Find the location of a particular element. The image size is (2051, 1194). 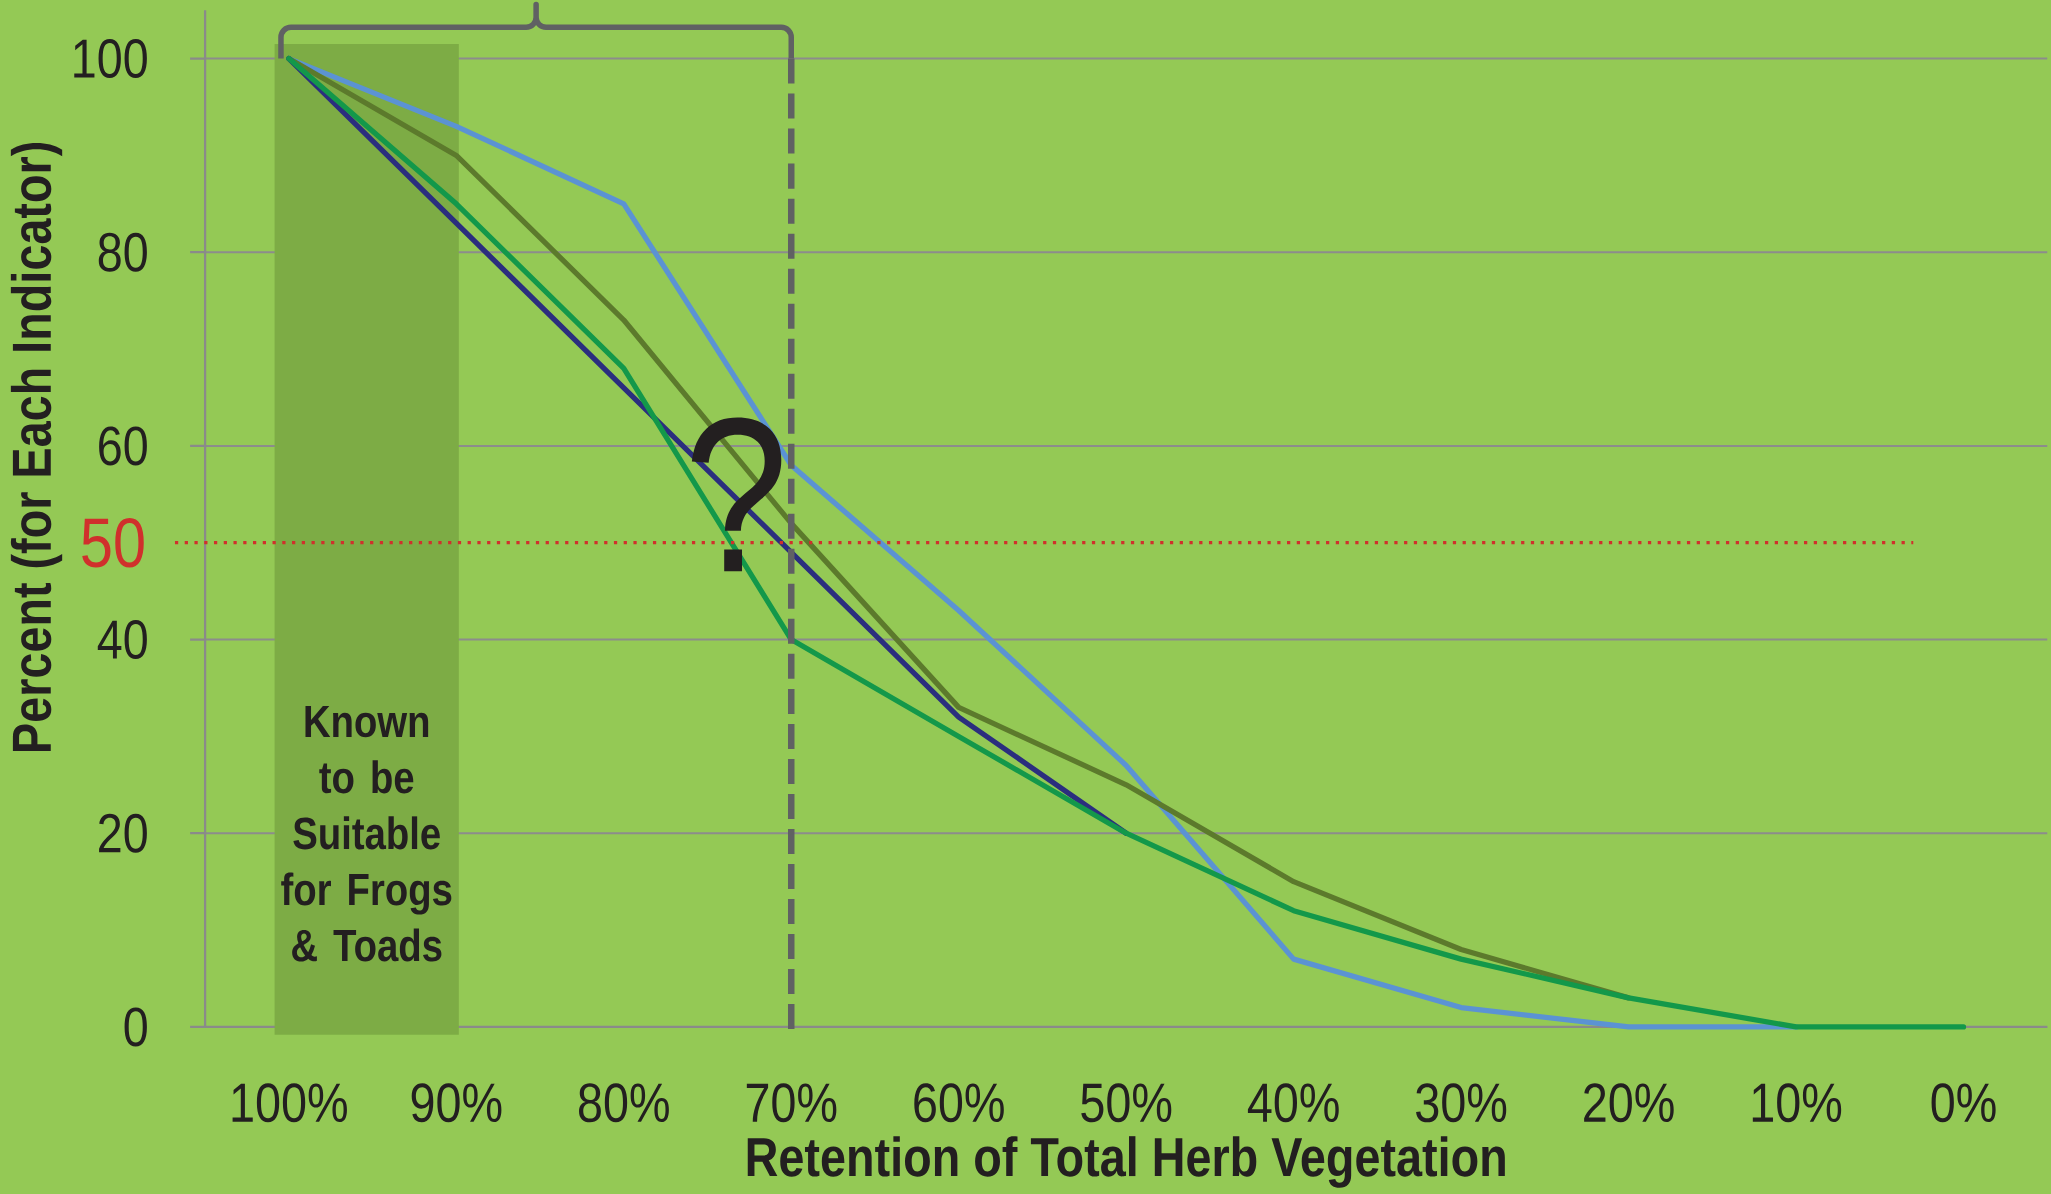

x-tick-label: 60% is located at coordinates (959, 1103).